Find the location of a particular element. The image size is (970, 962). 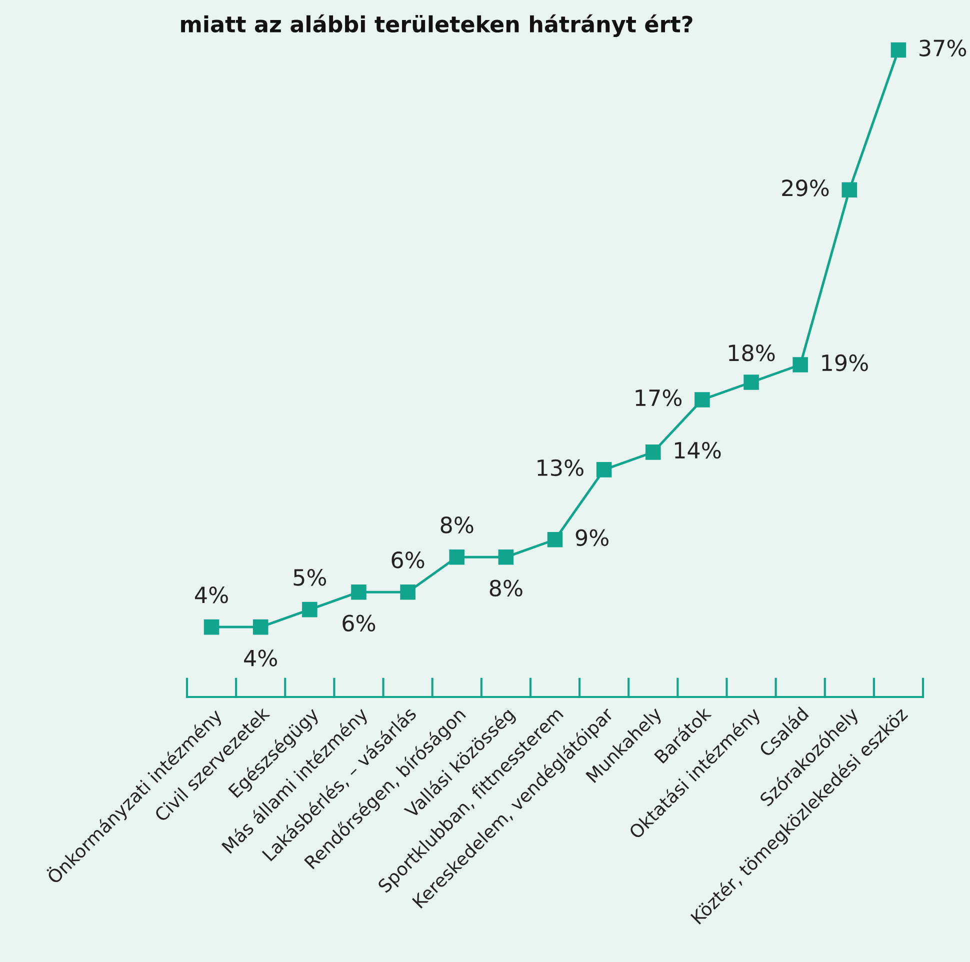

data-label: 5% is located at coordinates (310, 577).